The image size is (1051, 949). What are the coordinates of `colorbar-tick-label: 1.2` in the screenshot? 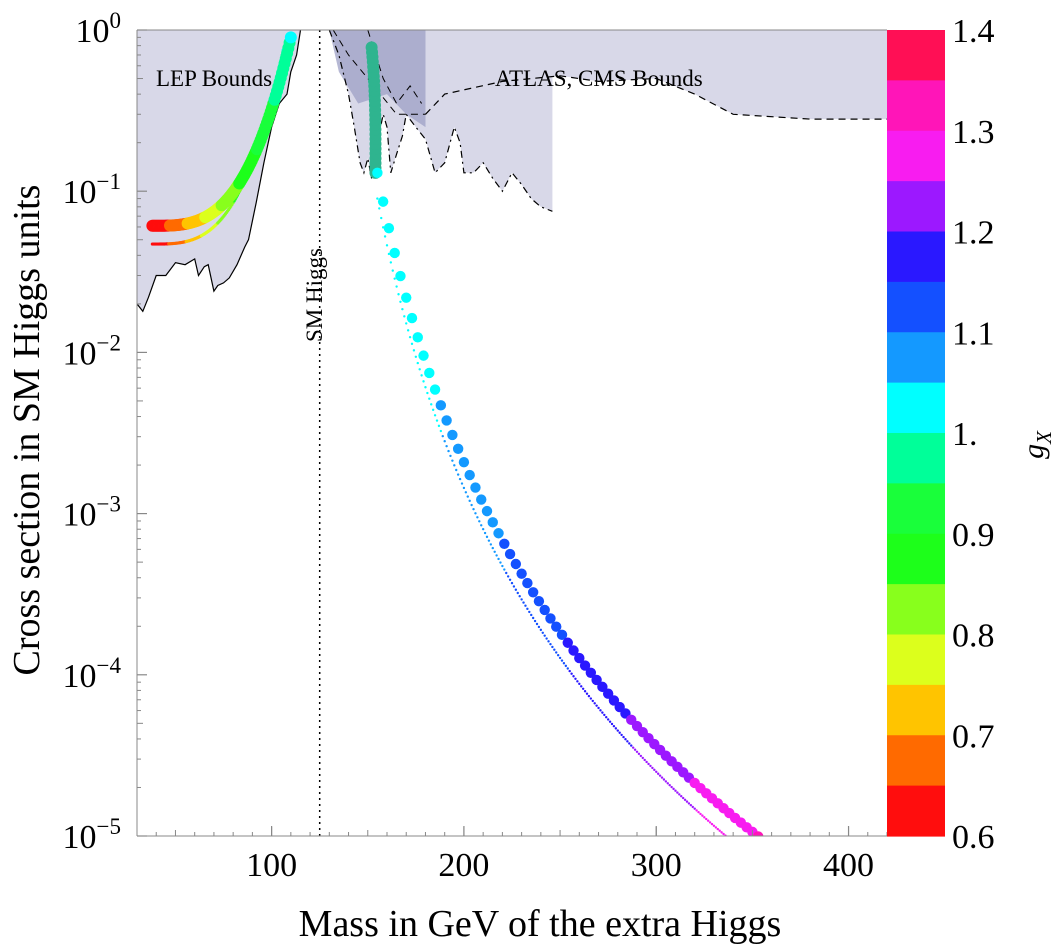 It's located at (973, 233).